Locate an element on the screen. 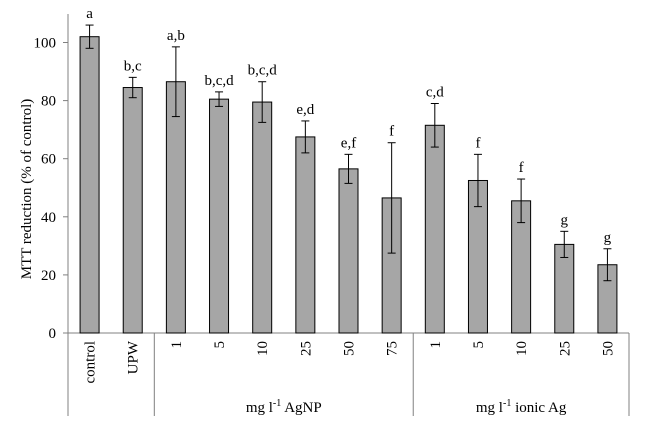 This screenshot has height=423, width=646. x-tick-label: UPW is located at coordinates (134, 357).